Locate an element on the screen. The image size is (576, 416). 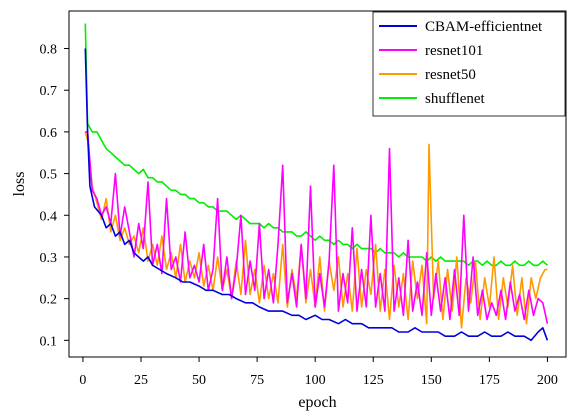
x-tick-label: 150 is located at coordinates (431, 380).